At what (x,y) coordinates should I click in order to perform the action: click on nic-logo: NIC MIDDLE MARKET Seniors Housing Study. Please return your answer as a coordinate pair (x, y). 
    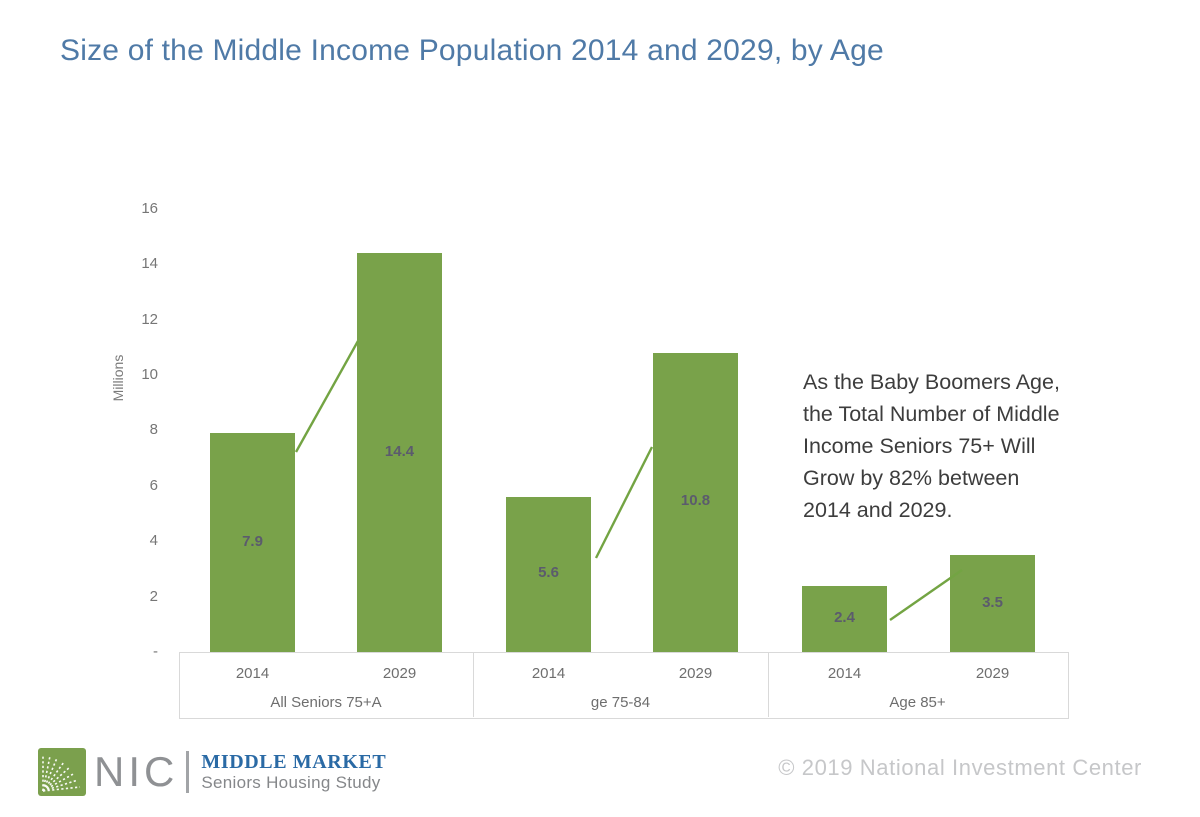
    Looking at the image, I should click on (212, 772).